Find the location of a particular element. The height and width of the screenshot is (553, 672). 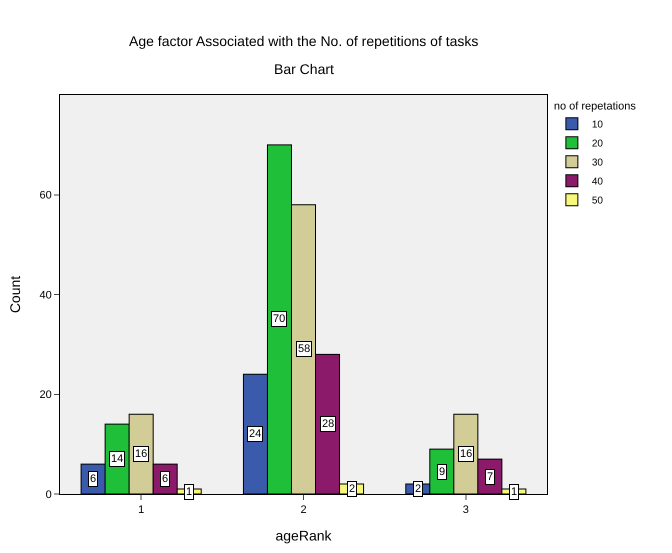

y-tick-label: 40 is located at coordinates (46, 295).